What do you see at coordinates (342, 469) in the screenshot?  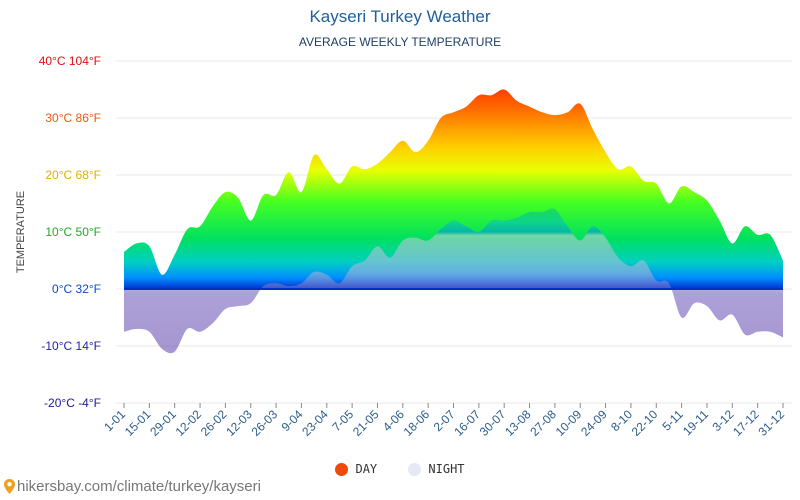 I see `day-dot-icon` at bounding box center [342, 469].